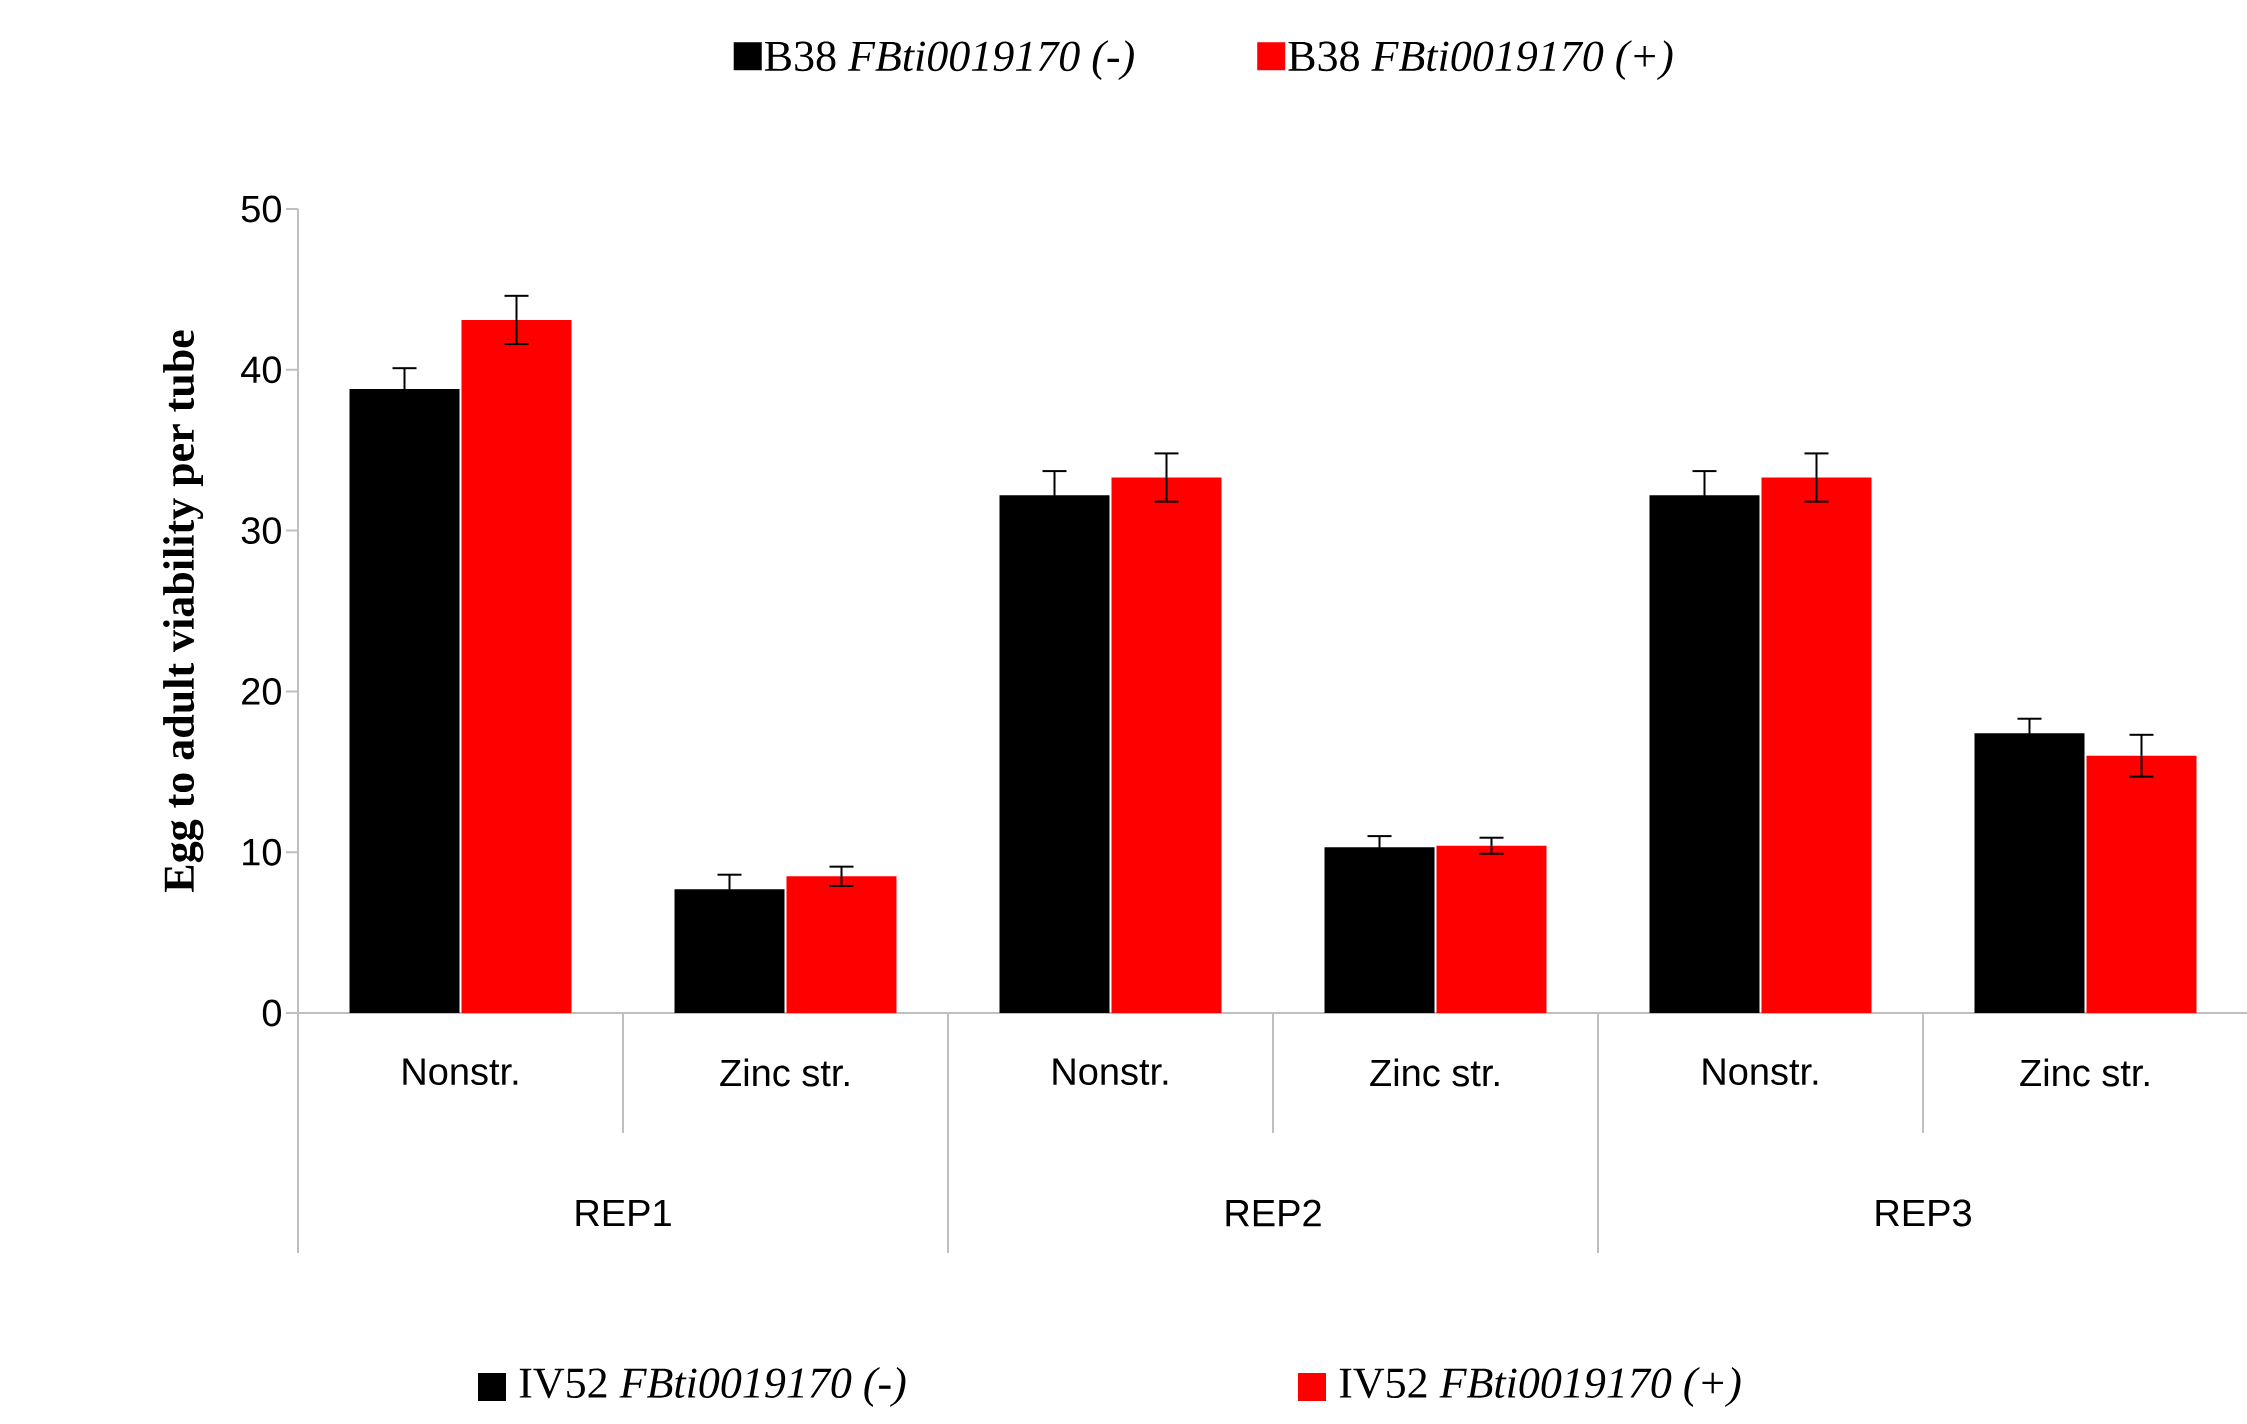  Describe the element at coordinates (623, 1213) in the screenshot. I see `text: REP1` at that location.